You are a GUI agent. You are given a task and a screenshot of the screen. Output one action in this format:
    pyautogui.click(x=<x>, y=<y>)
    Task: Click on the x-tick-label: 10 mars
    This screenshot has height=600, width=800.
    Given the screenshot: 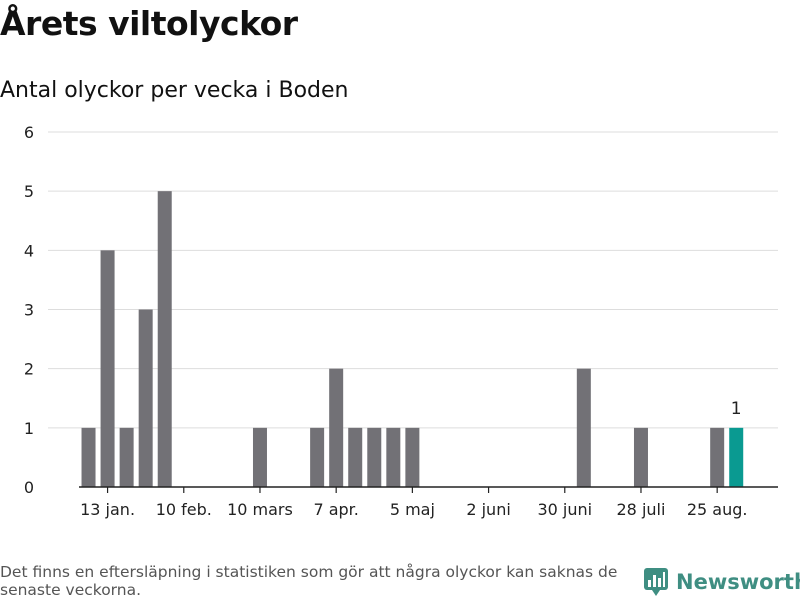 What is the action you would take?
    pyautogui.click(x=260, y=509)
    